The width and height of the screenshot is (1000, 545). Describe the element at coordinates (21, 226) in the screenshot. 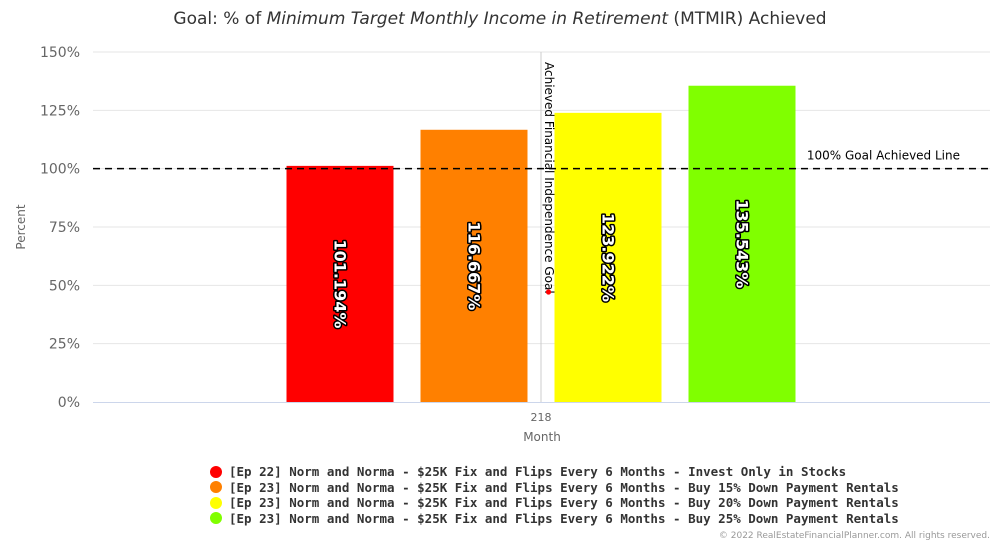

I see `y-axis-title: Percent` at that location.